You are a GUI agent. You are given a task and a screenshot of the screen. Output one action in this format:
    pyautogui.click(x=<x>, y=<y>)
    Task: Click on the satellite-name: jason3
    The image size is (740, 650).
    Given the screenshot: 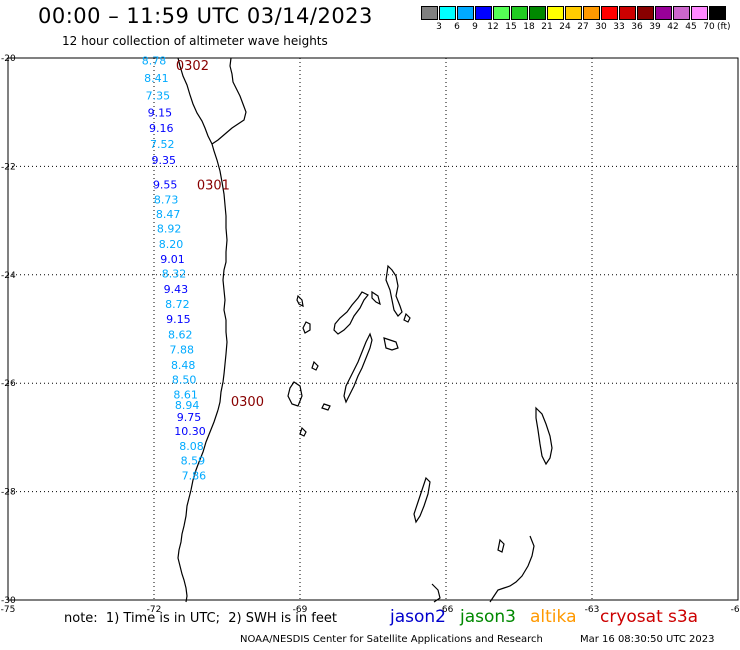 What is the action you would take?
    pyautogui.click(x=488, y=617)
    